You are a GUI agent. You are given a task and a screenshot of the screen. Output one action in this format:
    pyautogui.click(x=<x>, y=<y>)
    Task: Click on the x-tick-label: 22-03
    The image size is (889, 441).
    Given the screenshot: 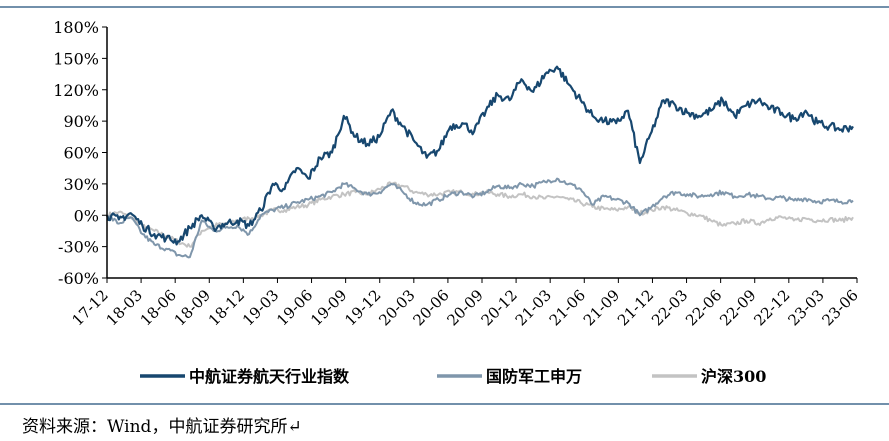 What is the action you would take?
    pyautogui.click(x=669, y=307)
    